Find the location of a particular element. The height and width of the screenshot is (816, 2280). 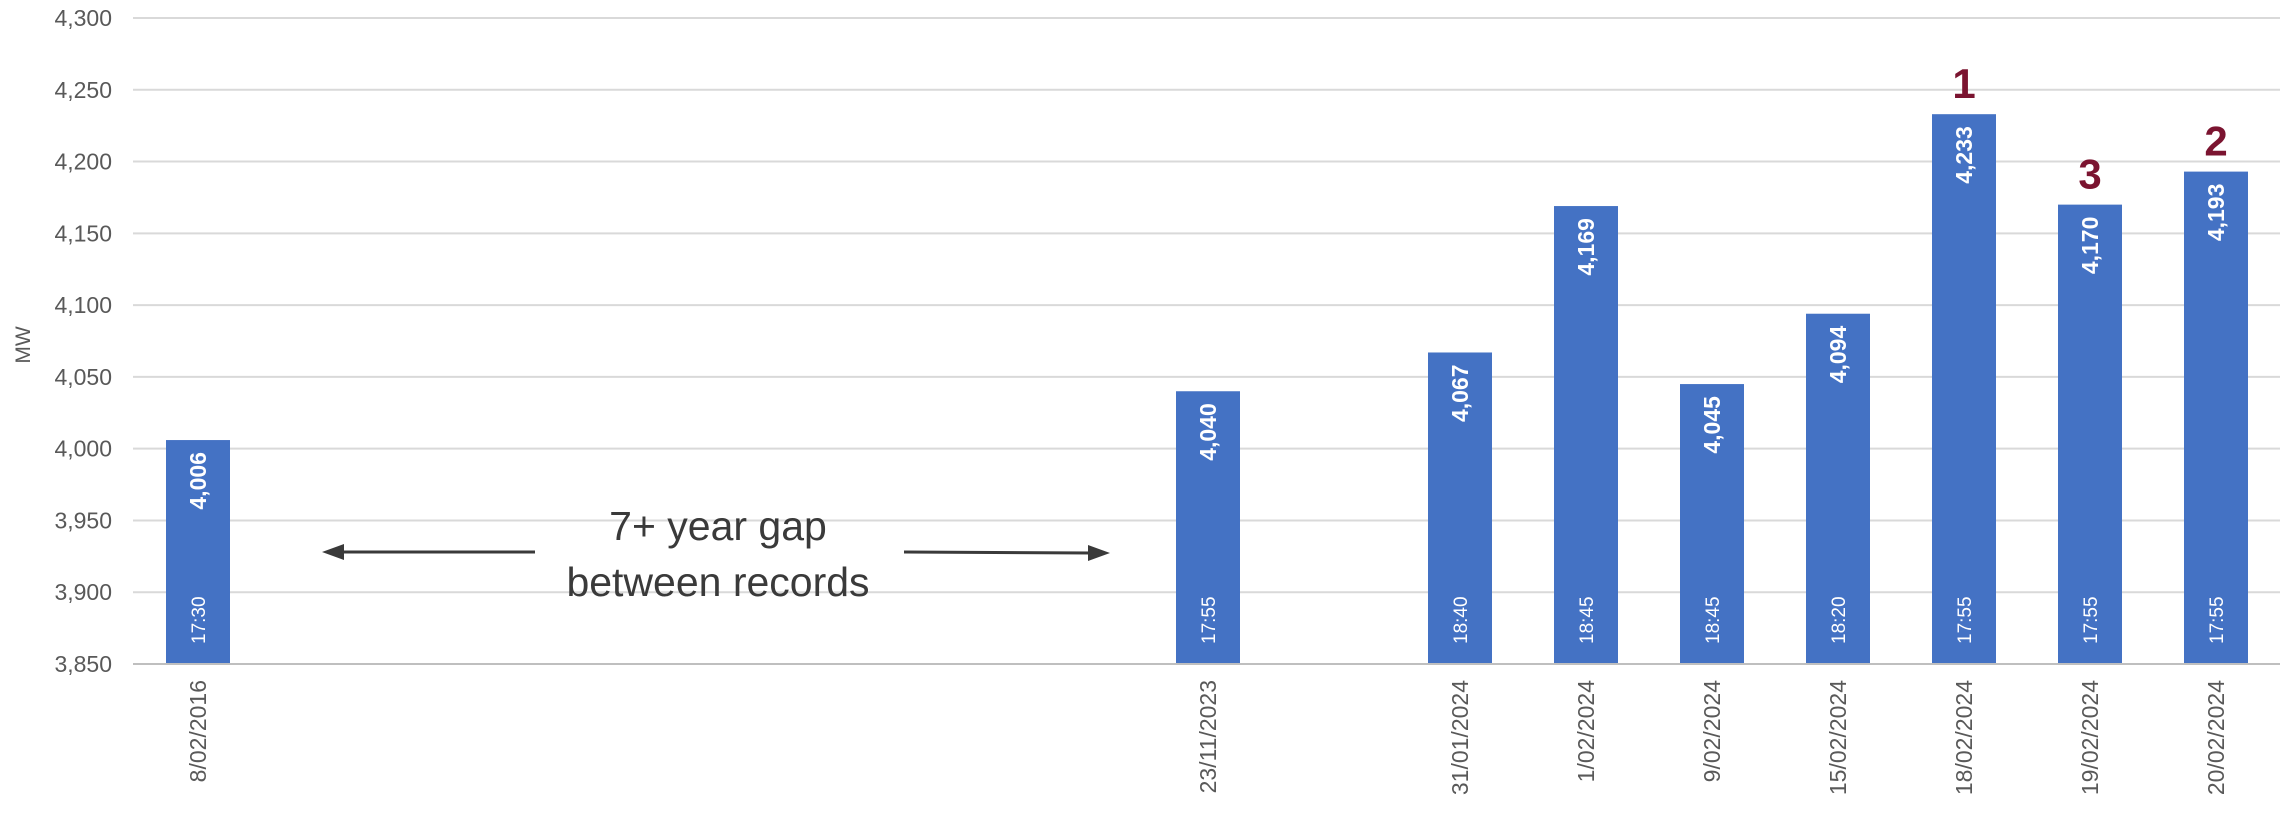

bar-value-label: 4,040 is located at coordinates (1208, 432).